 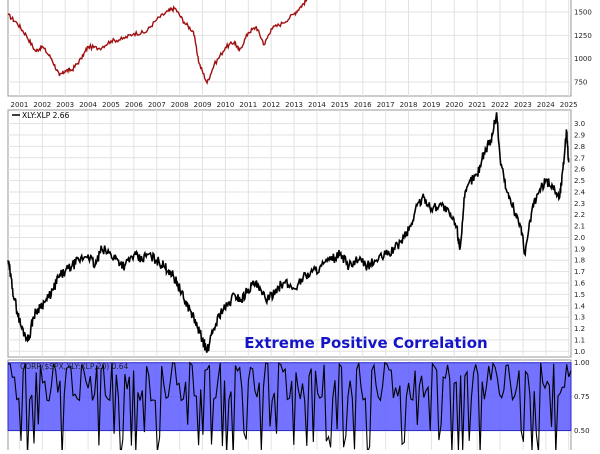 I want to click on ratio-y-tick-1.1: 1.1, so click(x=579, y=340).